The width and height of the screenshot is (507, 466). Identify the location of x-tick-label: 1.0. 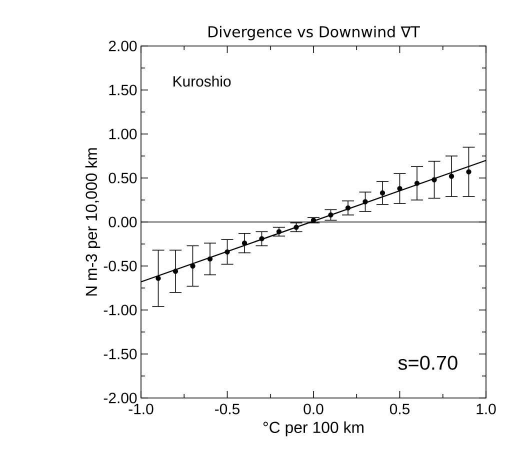
(486, 409).